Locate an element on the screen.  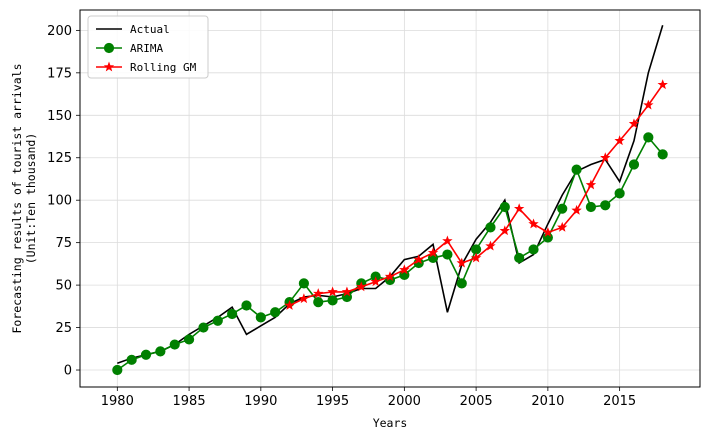
x-axis-label: Years is located at coordinates (390, 423).